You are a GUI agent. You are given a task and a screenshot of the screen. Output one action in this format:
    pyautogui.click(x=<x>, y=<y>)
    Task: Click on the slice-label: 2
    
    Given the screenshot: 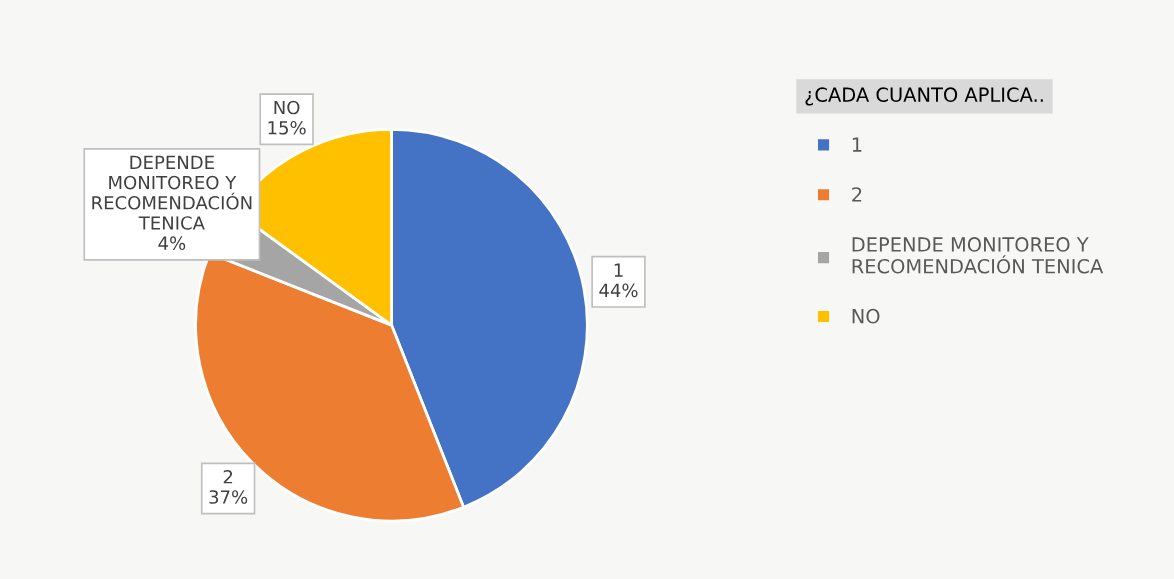 What is the action you would take?
    pyautogui.click(x=228, y=476)
    